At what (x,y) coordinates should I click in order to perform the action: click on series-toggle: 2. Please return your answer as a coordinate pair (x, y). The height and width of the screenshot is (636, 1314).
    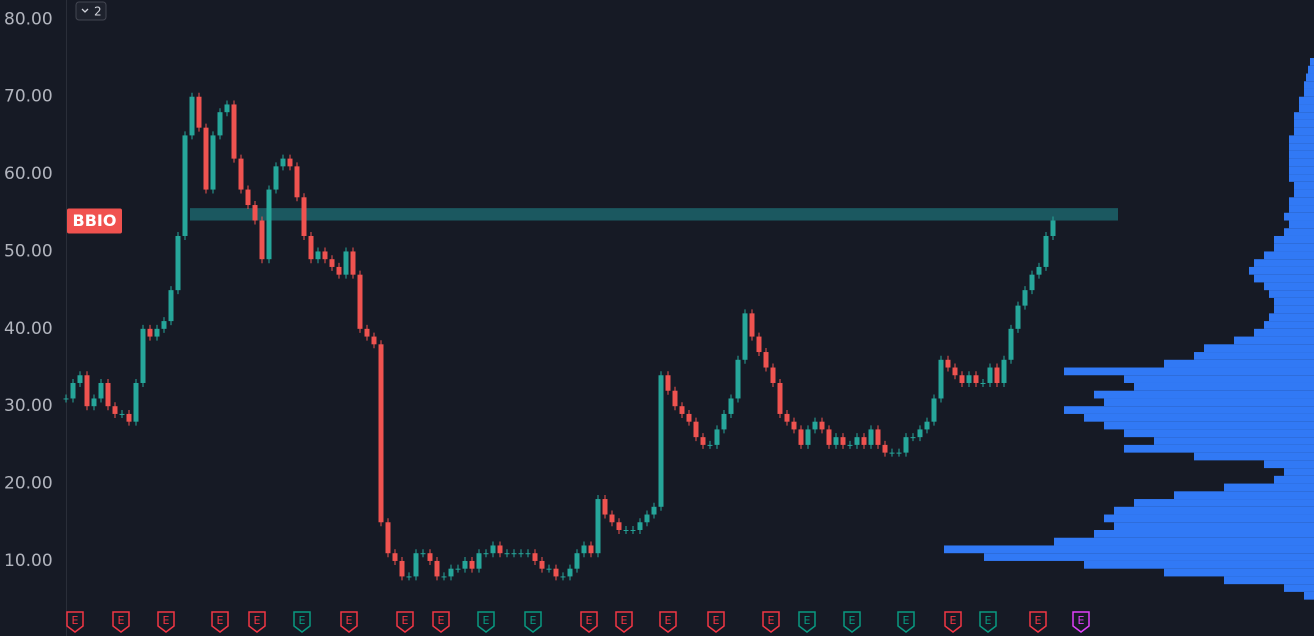
    Looking at the image, I should click on (91, 11).